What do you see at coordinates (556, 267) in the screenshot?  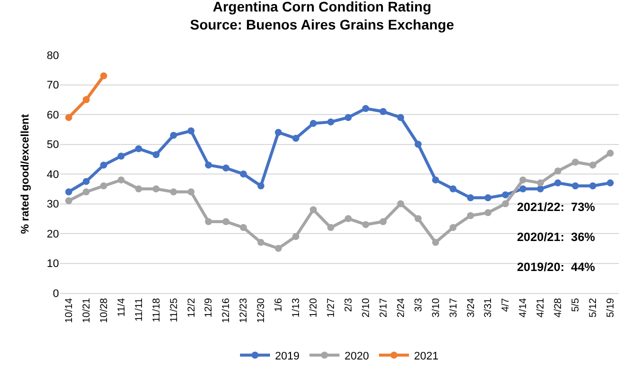 I see `annotation: 2019/20: 44%` at bounding box center [556, 267].